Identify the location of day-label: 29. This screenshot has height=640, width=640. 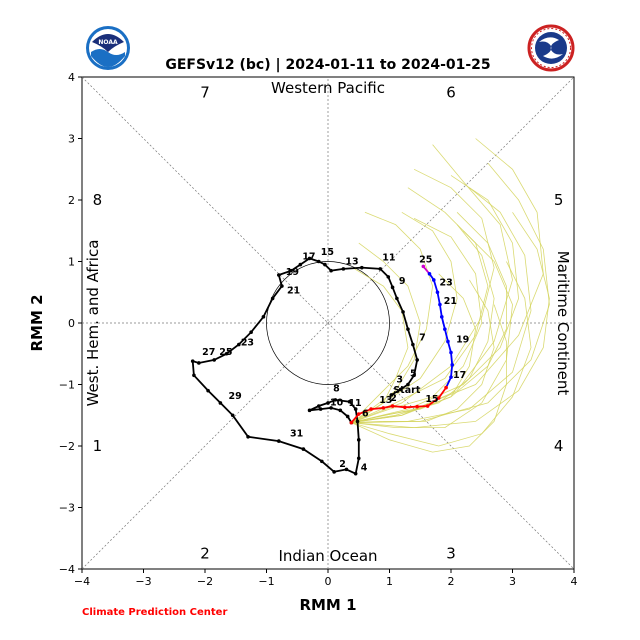
(235, 396).